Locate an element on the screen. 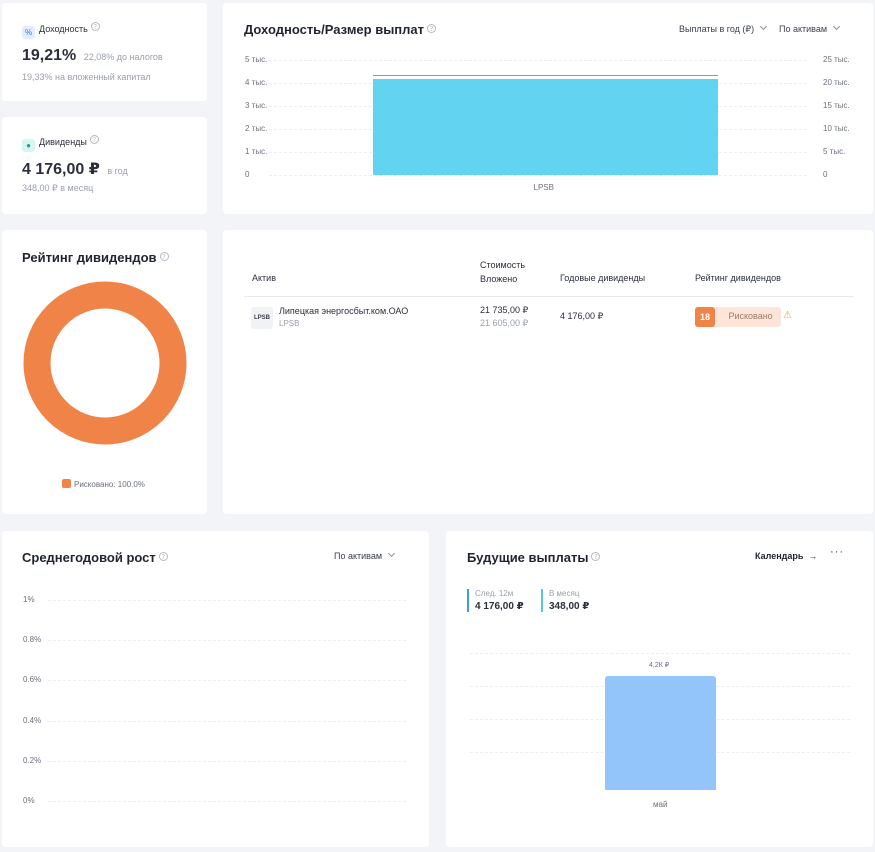 The width and height of the screenshot is (875, 852). y-axis-right-tick: 0 is located at coordinates (825, 174).